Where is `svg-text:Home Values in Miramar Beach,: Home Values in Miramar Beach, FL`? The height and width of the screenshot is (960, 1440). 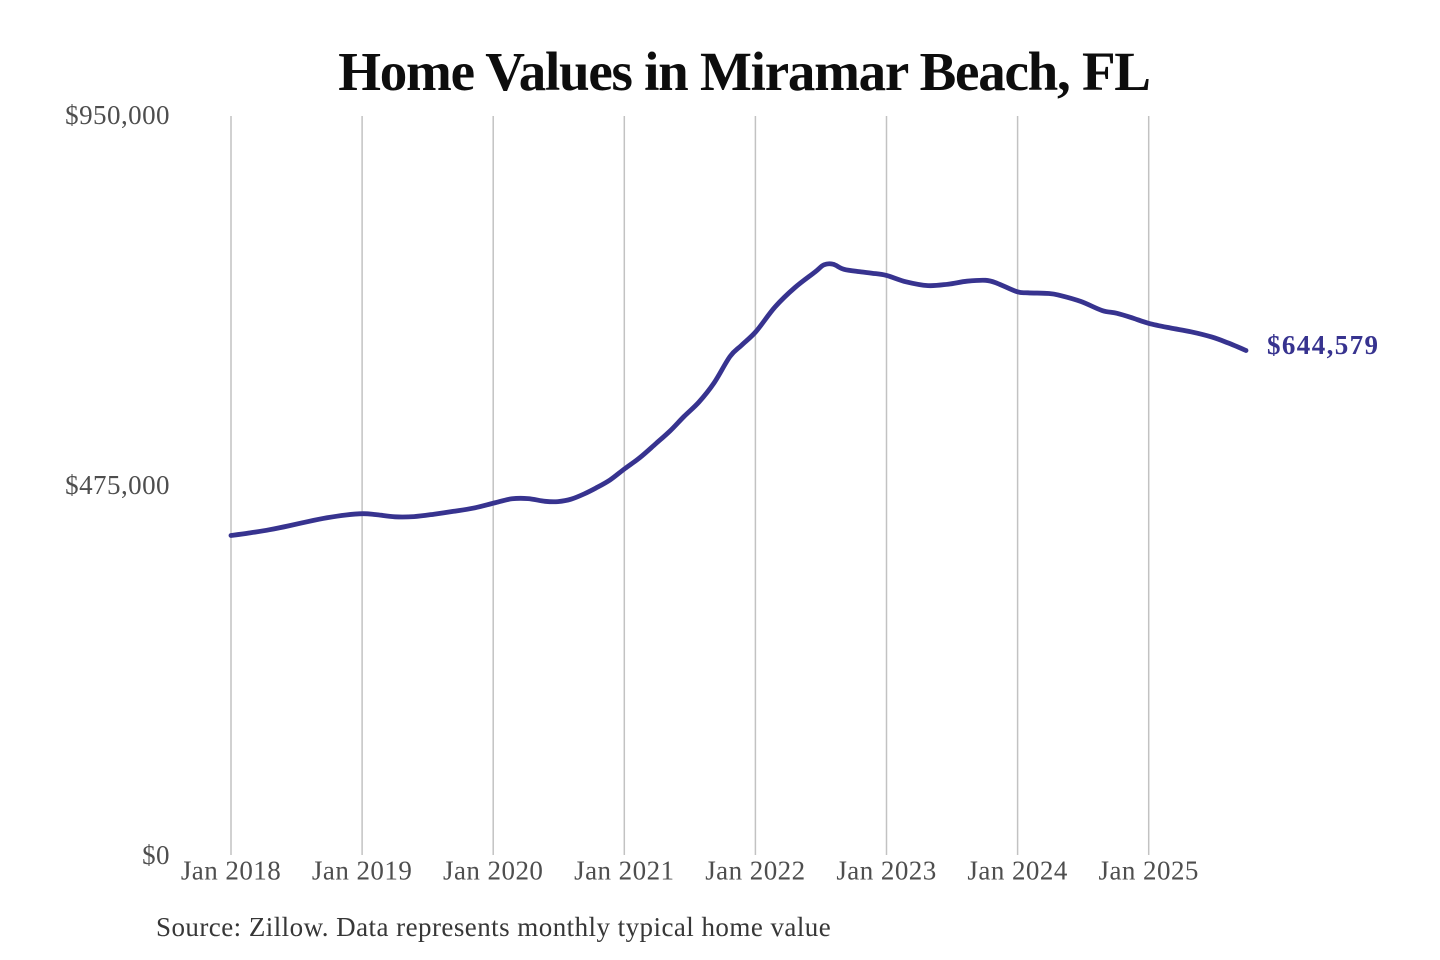
svg-text:Home Values in Miramar Beach,: Home Values in Miramar Beach, FL is located at coordinates (743, 71).